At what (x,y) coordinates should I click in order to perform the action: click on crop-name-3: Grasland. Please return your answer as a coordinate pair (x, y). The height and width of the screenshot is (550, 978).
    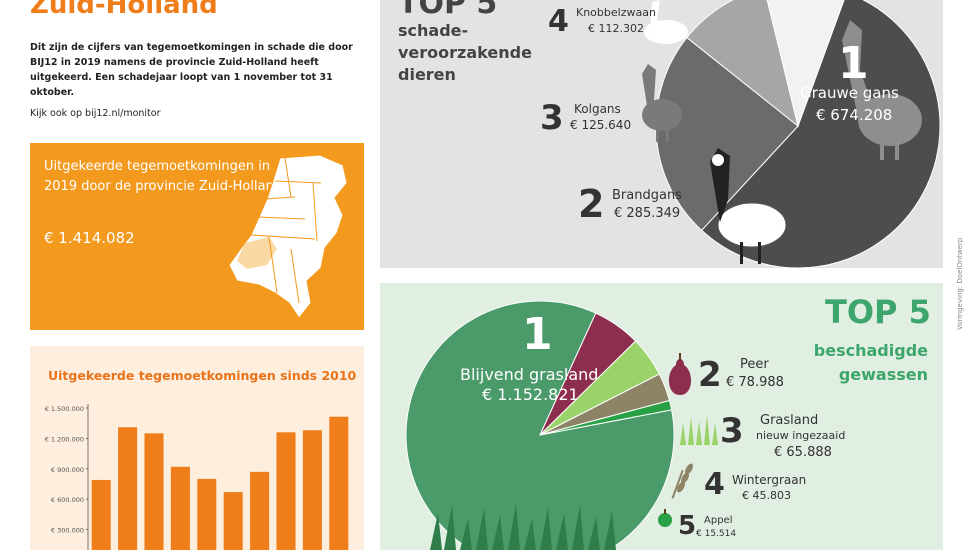
    Looking at the image, I should click on (789, 420).